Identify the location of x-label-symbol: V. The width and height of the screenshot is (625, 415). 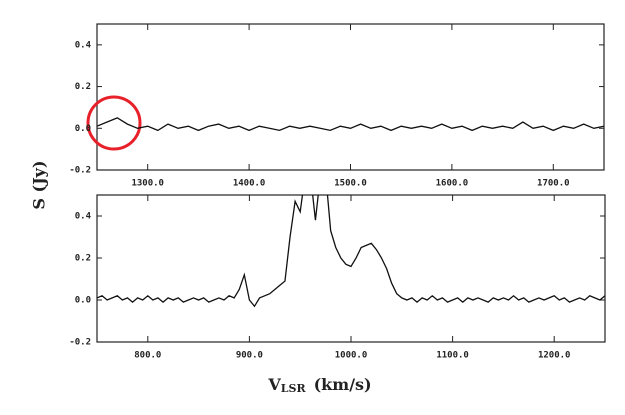
(274, 384).